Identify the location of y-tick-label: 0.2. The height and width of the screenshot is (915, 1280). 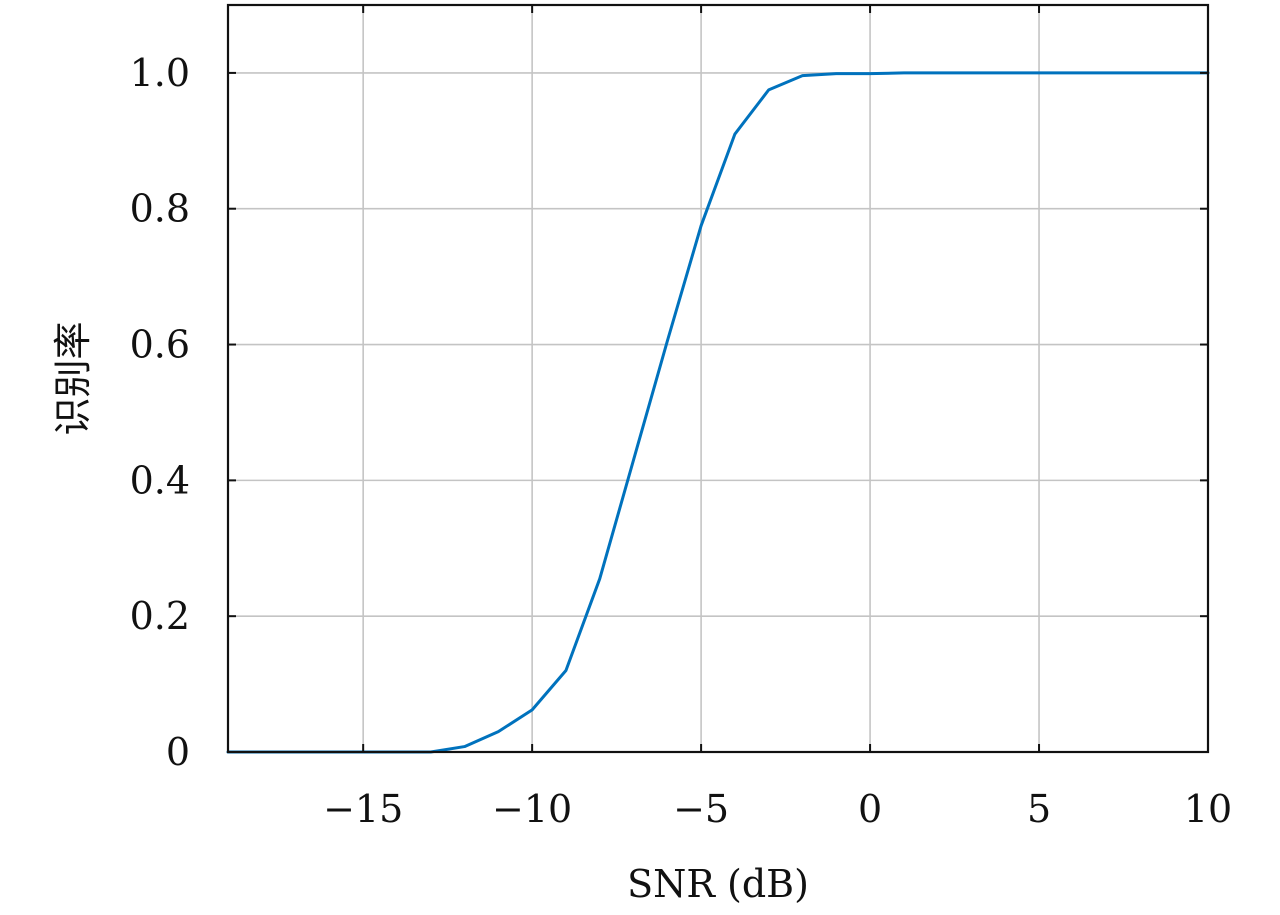
(160, 616).